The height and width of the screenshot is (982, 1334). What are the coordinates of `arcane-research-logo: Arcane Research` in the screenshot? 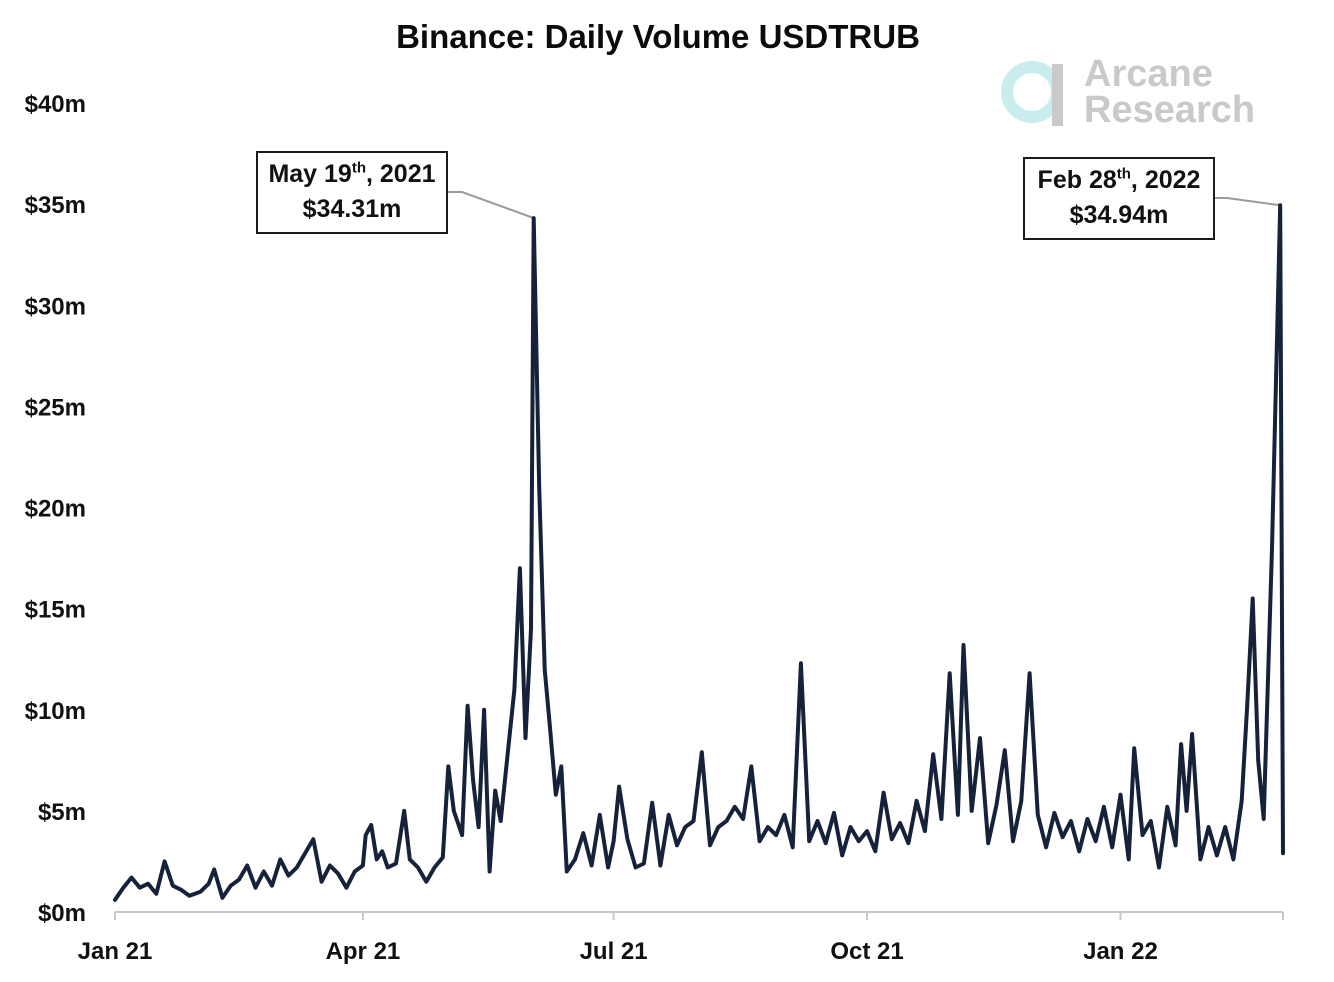 It's located at (1135, 94).